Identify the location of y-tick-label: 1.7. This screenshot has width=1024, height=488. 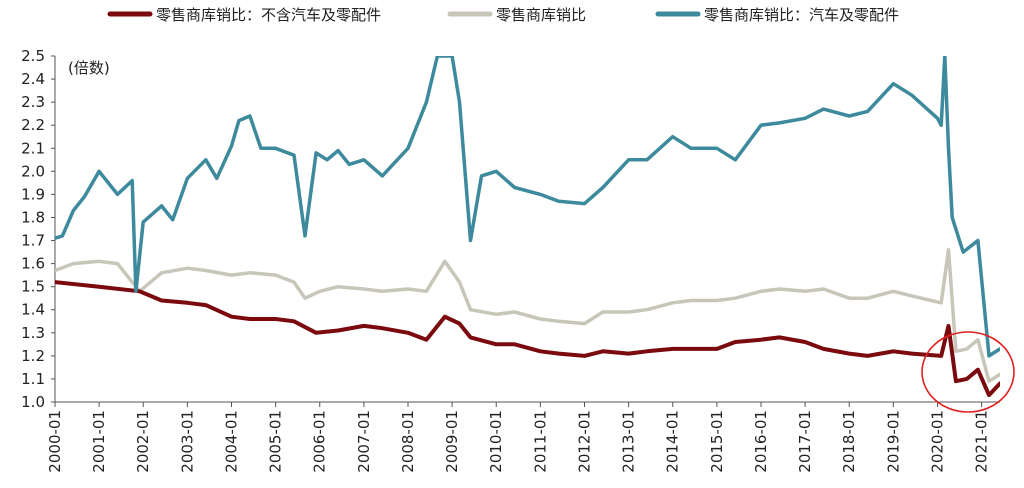
(33, 241).